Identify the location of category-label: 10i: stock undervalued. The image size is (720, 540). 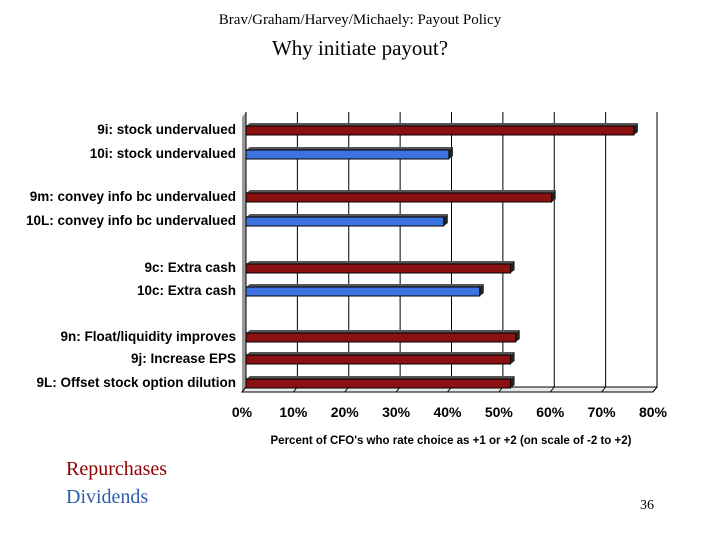
(163, 153).